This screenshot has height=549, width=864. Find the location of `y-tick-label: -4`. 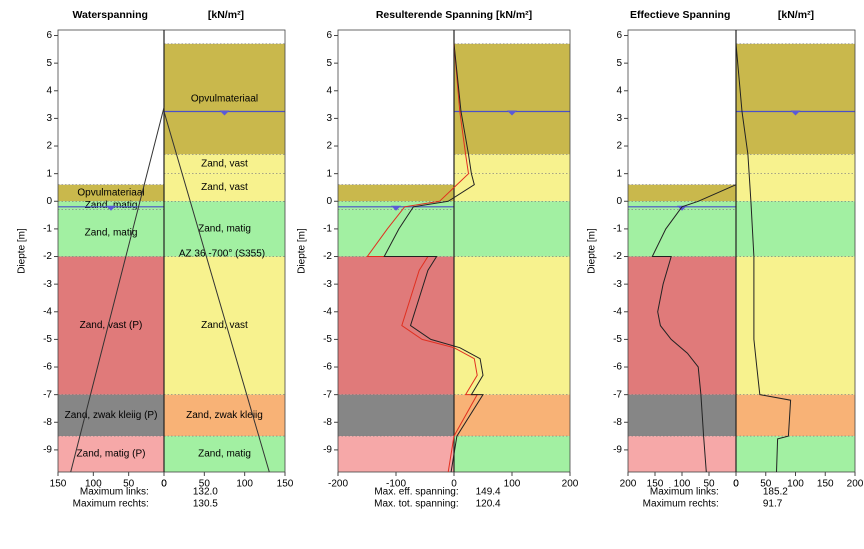

y-tick-label: -4 is located at coordinates (47, 311).